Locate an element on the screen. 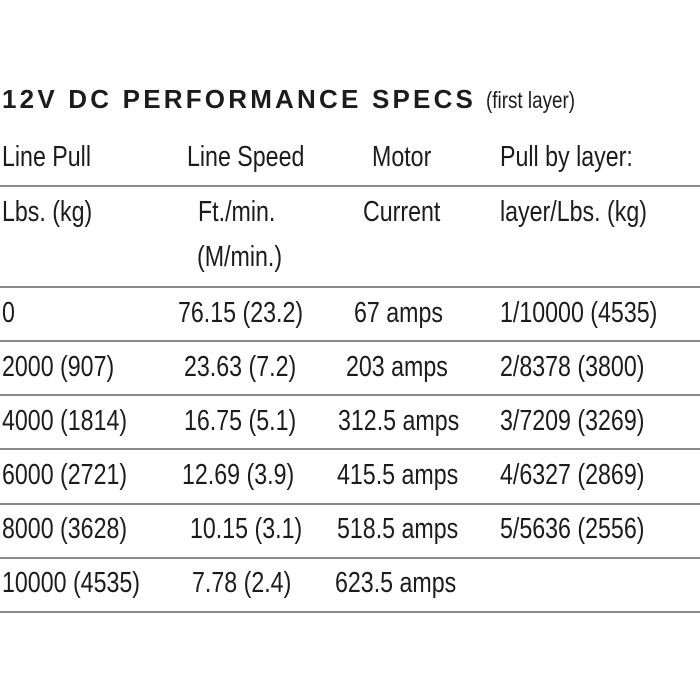  header-pull-by-layer: Pull by layer: is located at coordinates (566, 157).